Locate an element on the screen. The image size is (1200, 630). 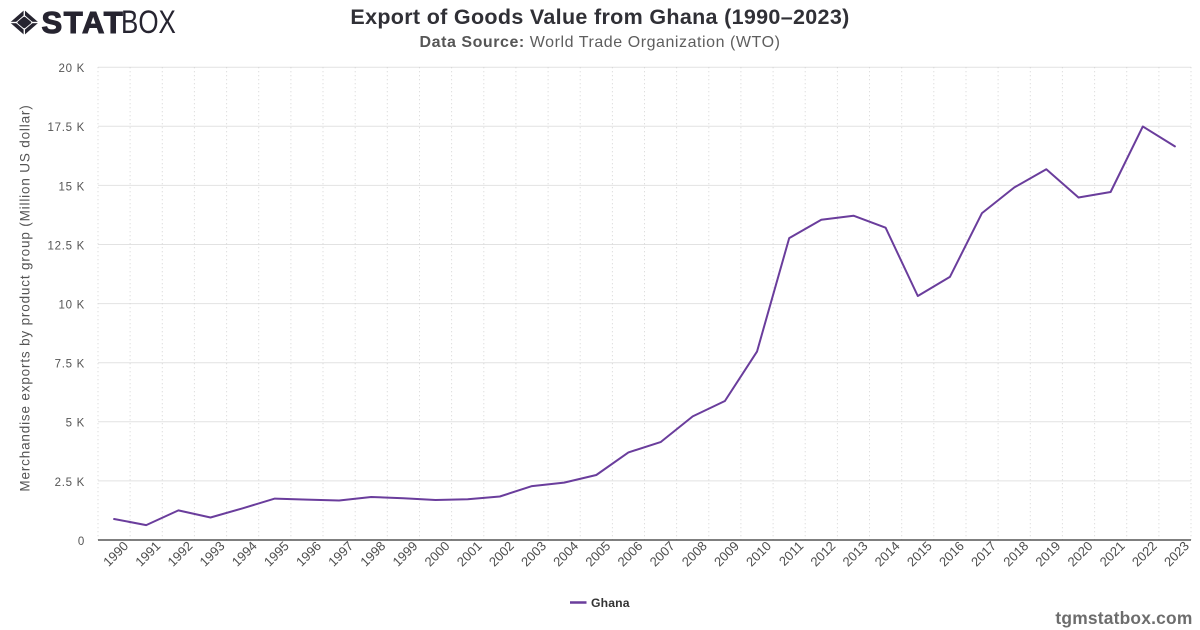
svg-text: 12.5 K is located at coordinates (66, 246).